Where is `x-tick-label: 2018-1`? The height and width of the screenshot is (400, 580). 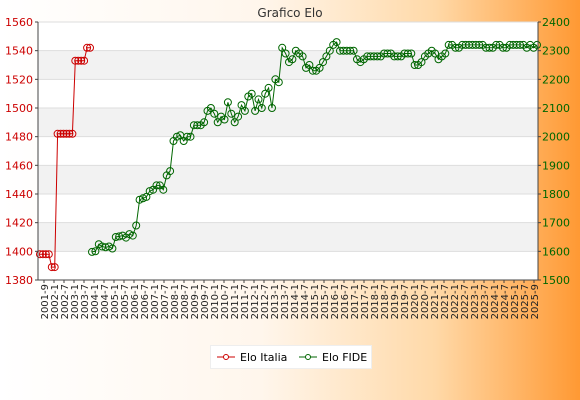
x-tick-label: 2018-1 is located at coordinates (375, 301).